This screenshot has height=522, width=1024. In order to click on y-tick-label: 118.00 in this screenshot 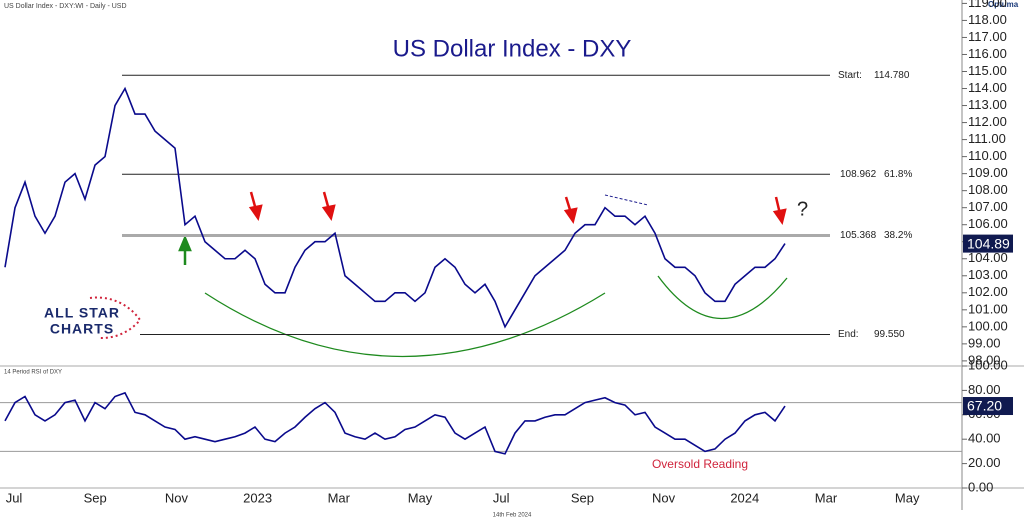, I will do `click(987, 19)`.